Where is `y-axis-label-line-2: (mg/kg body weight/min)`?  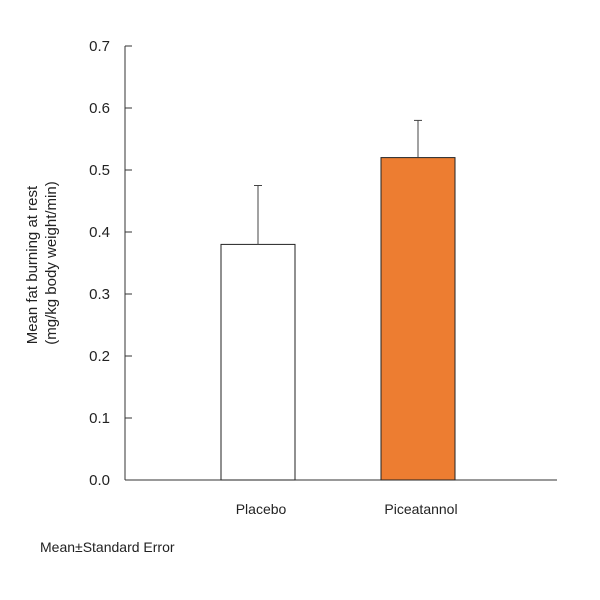
y-axis-label-line-2: (mg/kg body weight/min) is located at coordinates (51, 262).